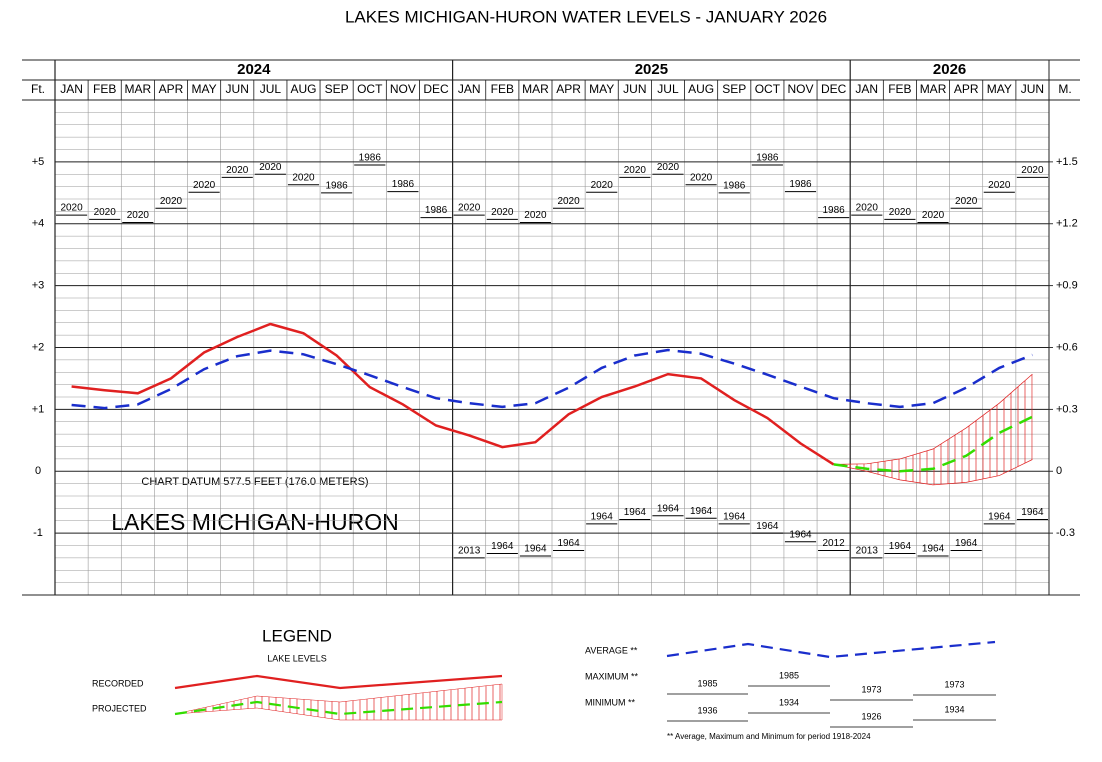  What do you see at coordinates (1067, 162) in the screenshot?
I see `y2-tick-label: +1.5` at bounding box center [1067, 162].